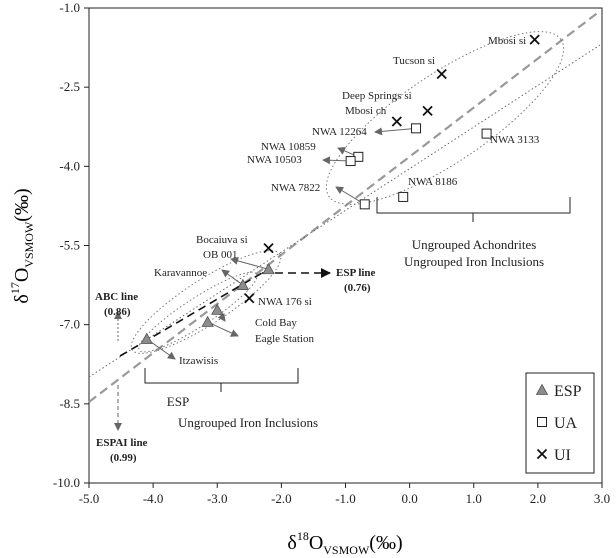 This screenshot has height=558, width=616. What do you see at coordinates (122, 450) in the screenshot?
I see `espai-line-annotation: ESPAI line (0.99)` at bounding box center [122, 450].